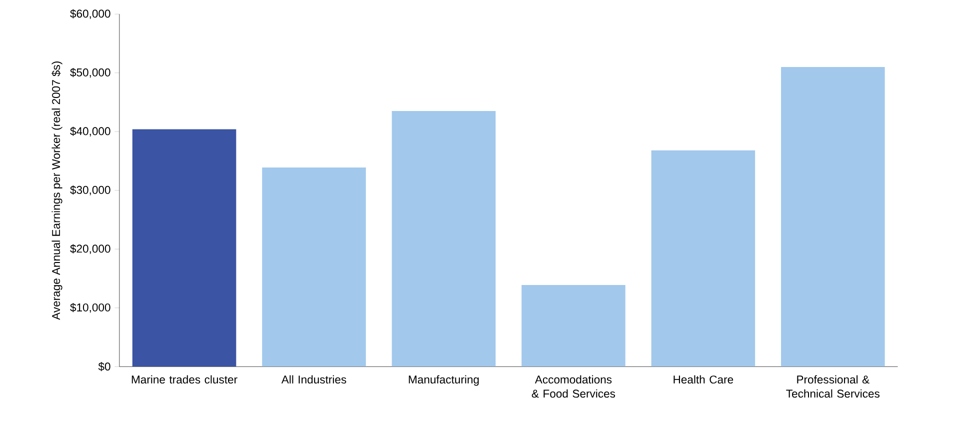 The width and height of the screenshot is (957, 445). Describe the element at coordinates (90, 249) in the screenshot. I see `y-tick-label: $20,000` at that location.